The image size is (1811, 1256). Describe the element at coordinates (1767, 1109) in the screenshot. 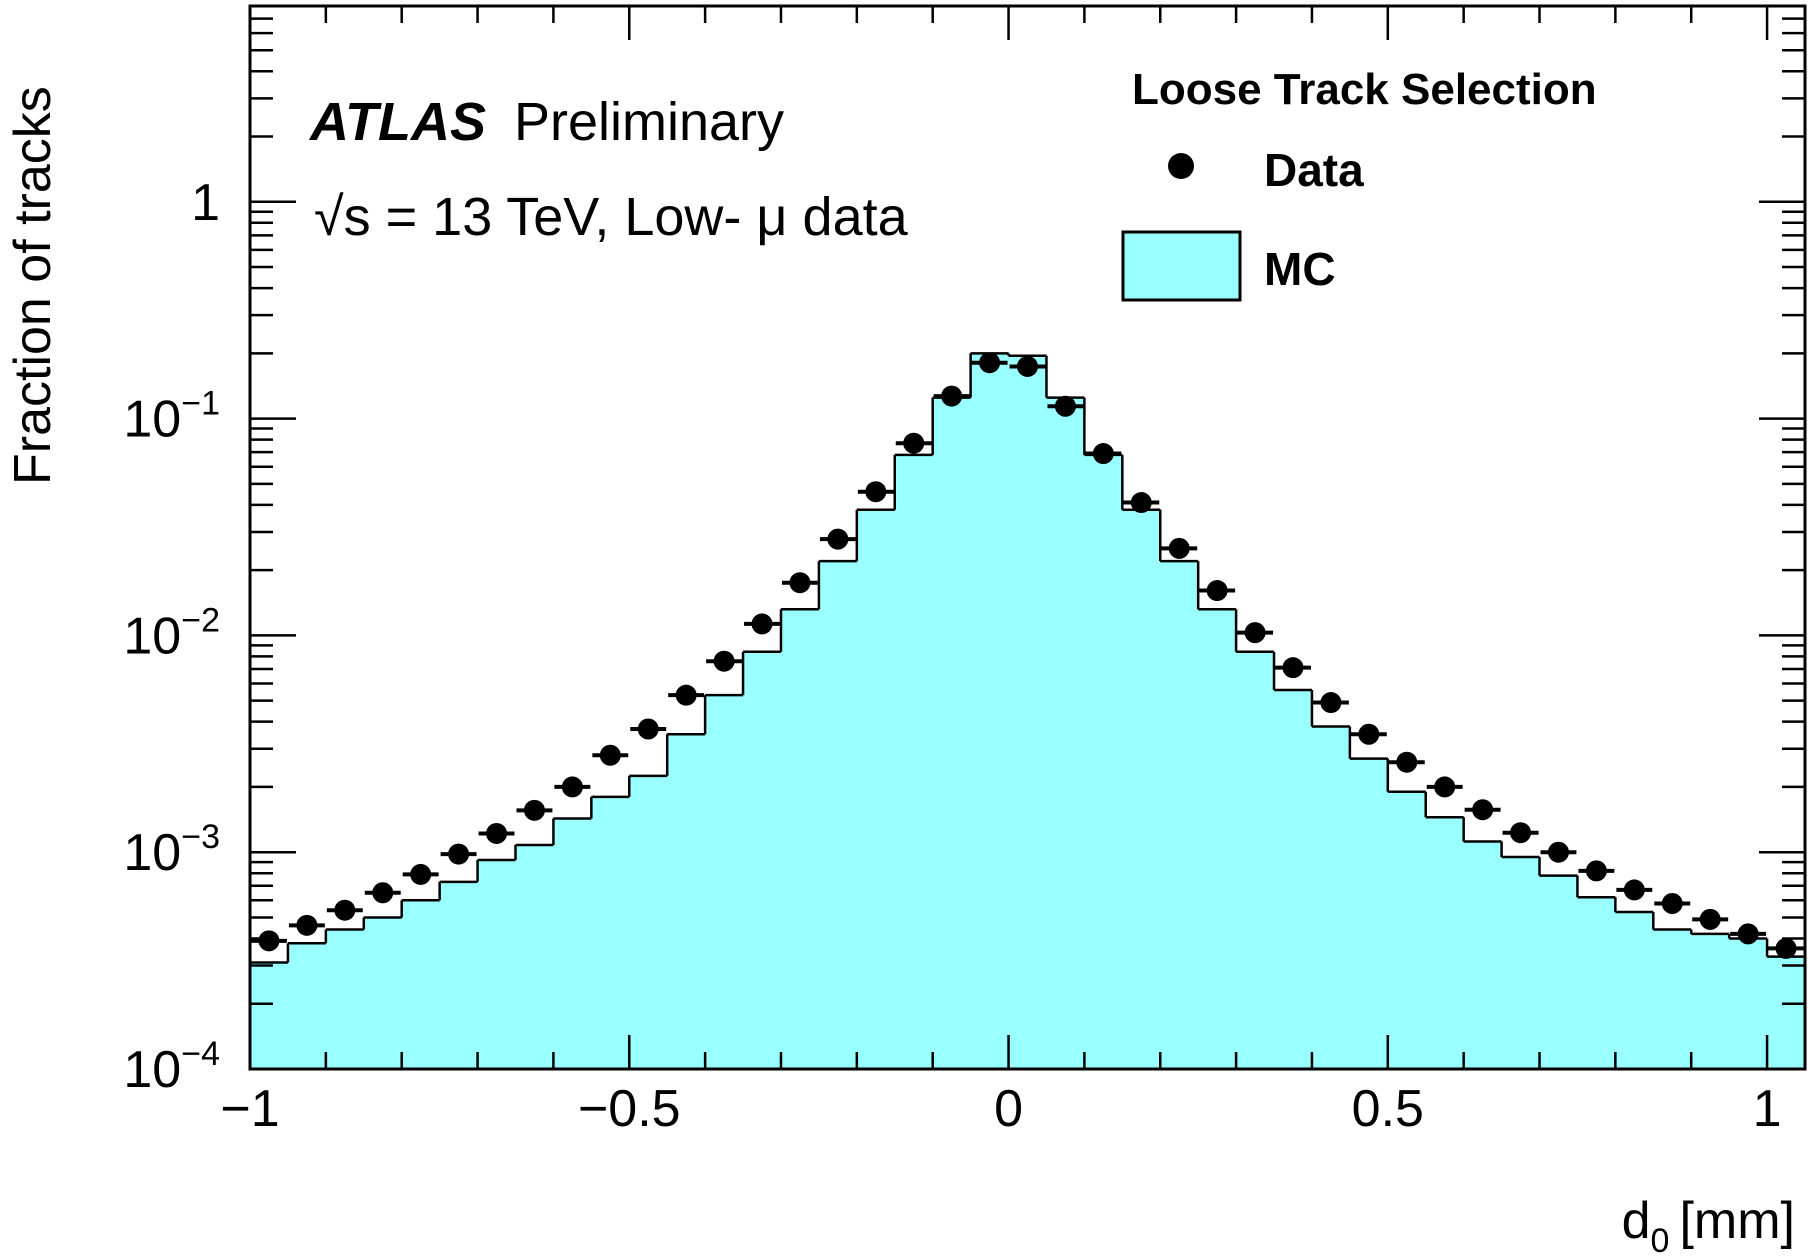

I see `x-tick-label: 1` at that location.